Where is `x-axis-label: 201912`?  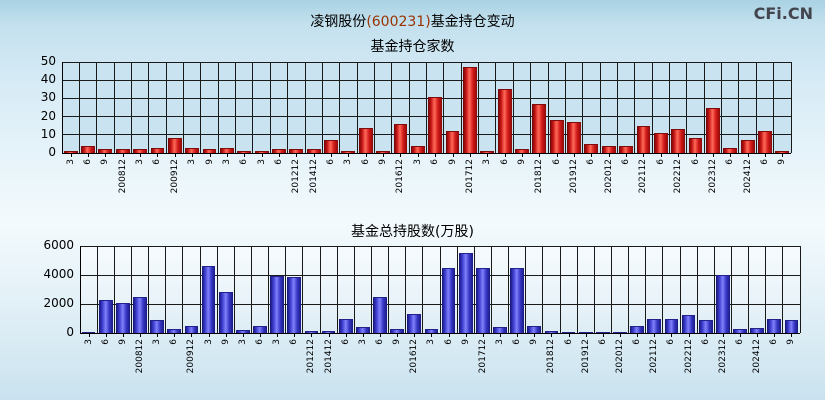 x-axis-label: 201912 is located at coordinates (585, 356).